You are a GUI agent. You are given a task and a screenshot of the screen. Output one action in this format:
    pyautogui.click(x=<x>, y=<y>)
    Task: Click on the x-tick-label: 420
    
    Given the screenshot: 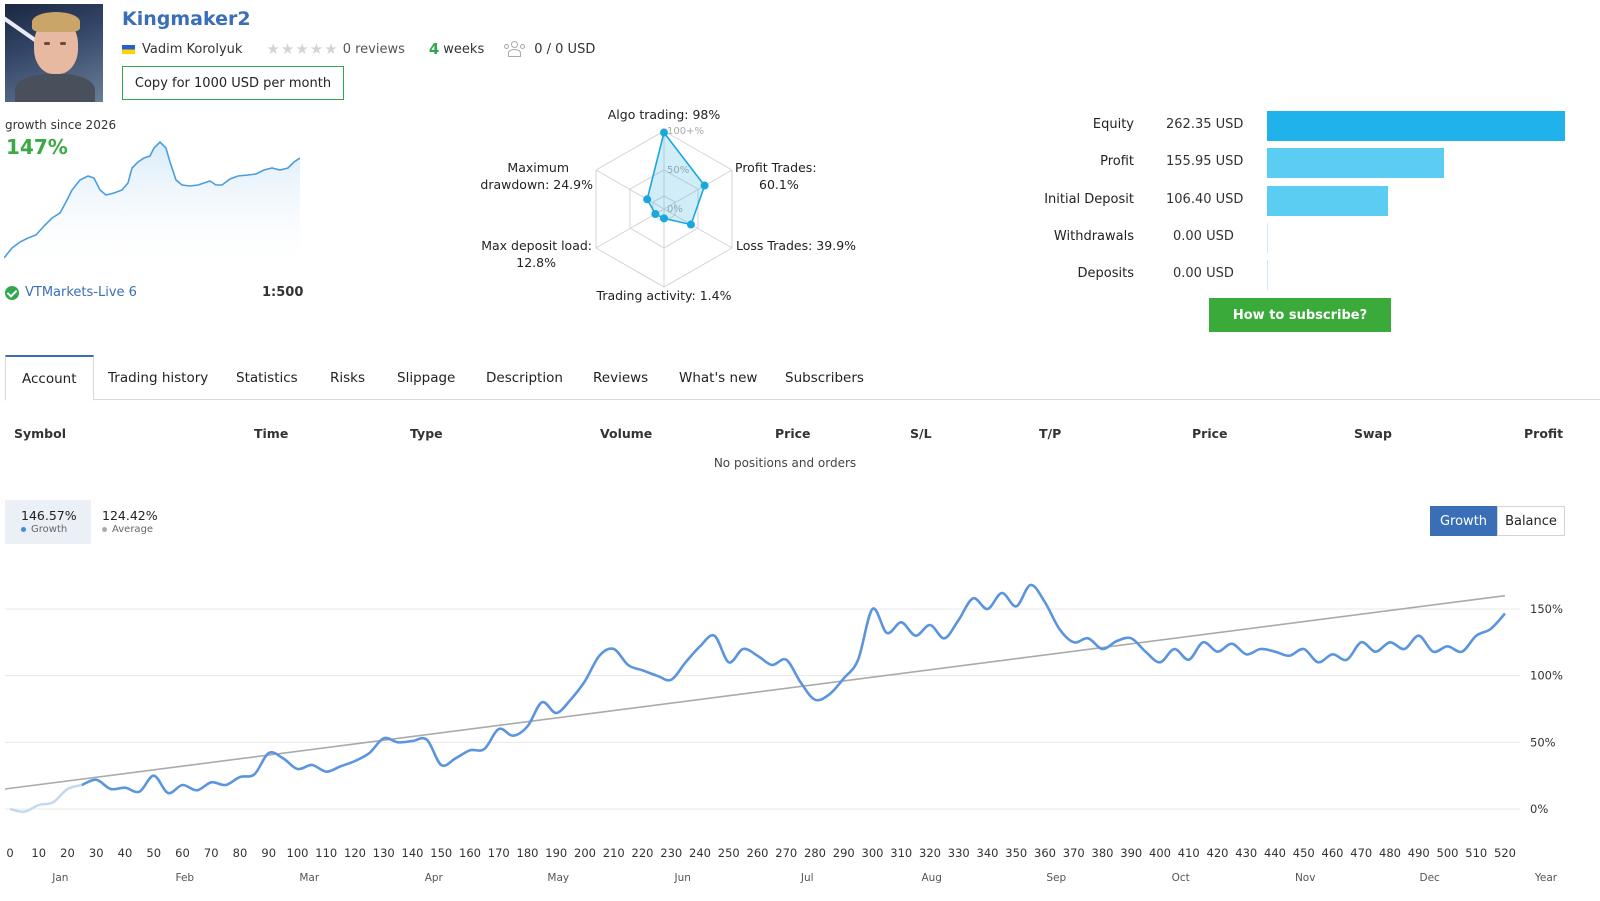 What is the action you would take?
    pyautogui.click(x=1218, y=853)
    